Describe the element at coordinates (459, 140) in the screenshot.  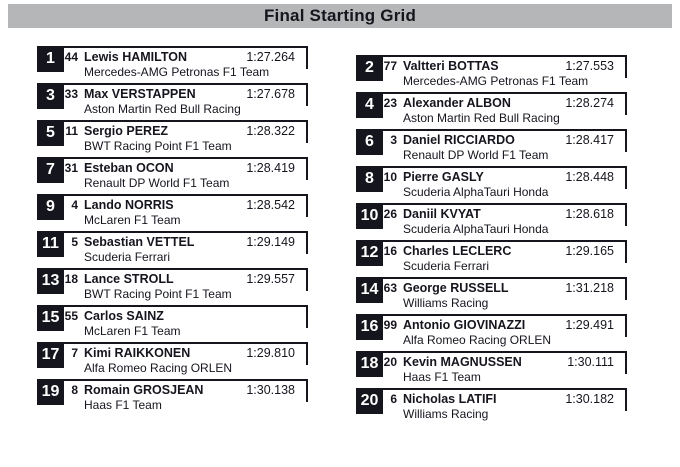
I see `driver-name: Daniel RICCIARDO` at that location.